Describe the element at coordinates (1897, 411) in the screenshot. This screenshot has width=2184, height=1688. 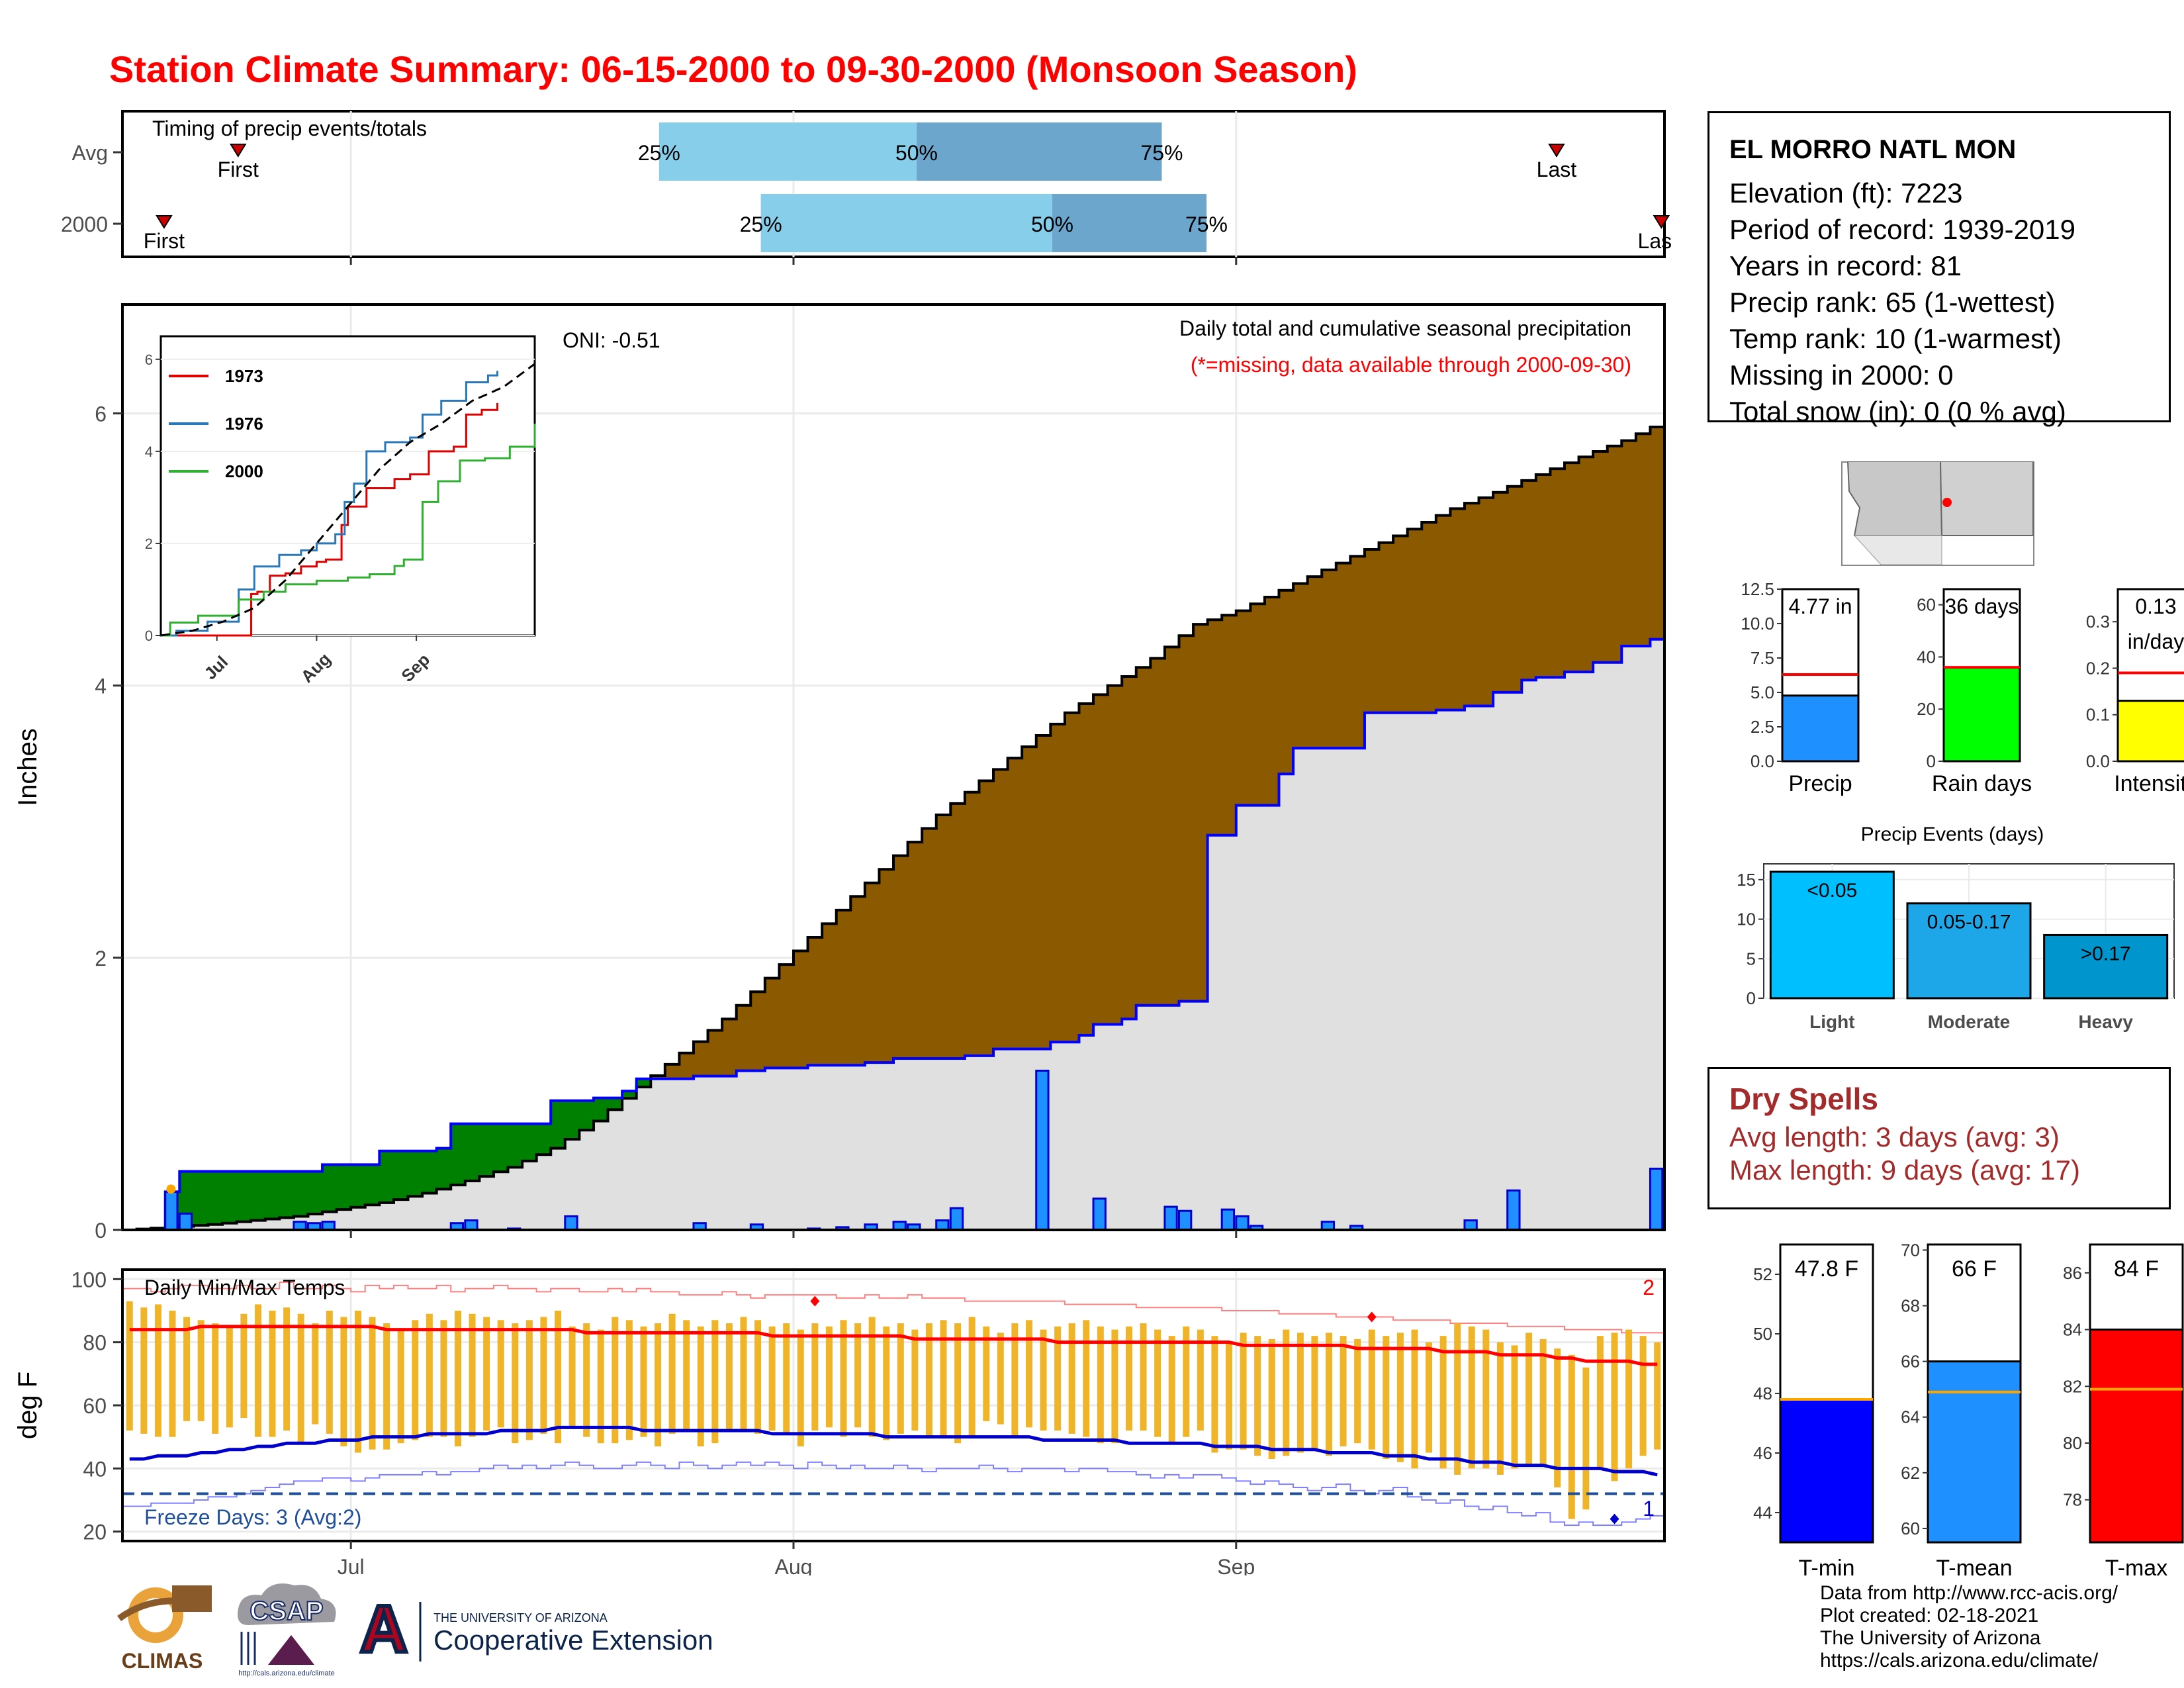
I see `station-line: Total snow (in): 0 (0 % avg)` at that location.